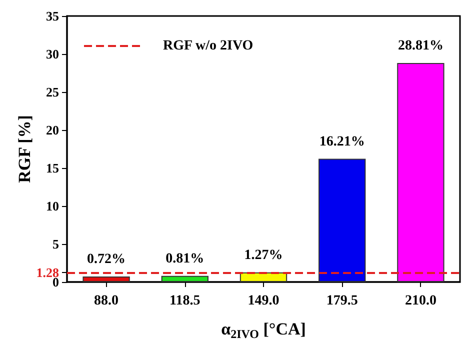  What do you see at coordinates (263, 255) in the screenshot?
I see `data-label: 1.27%` at bounding box center [263, 255].